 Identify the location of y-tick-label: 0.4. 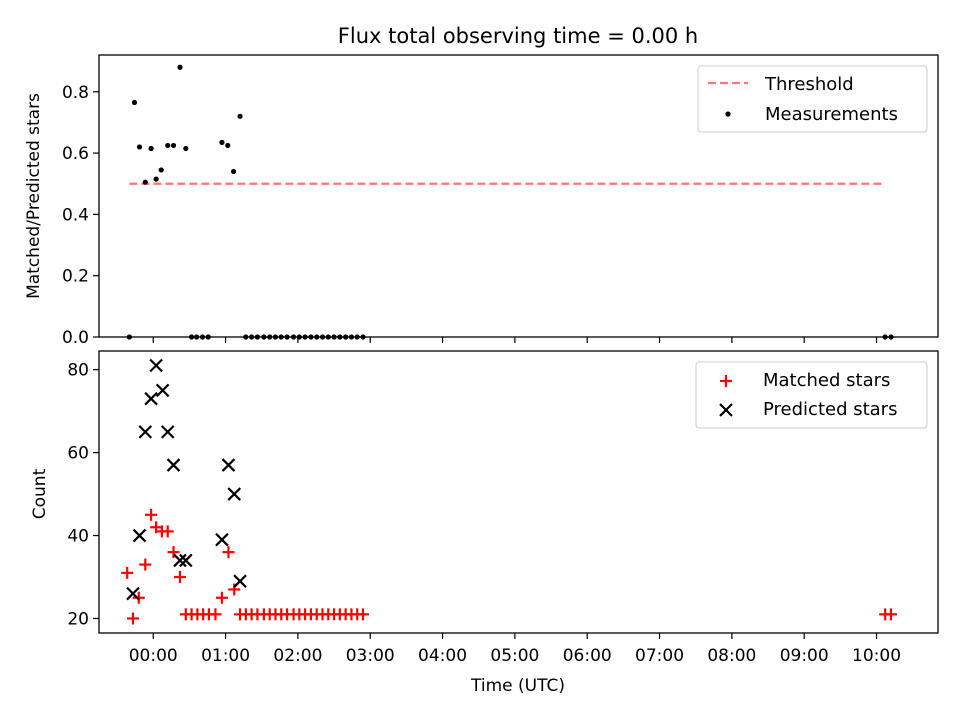
(75, 215).